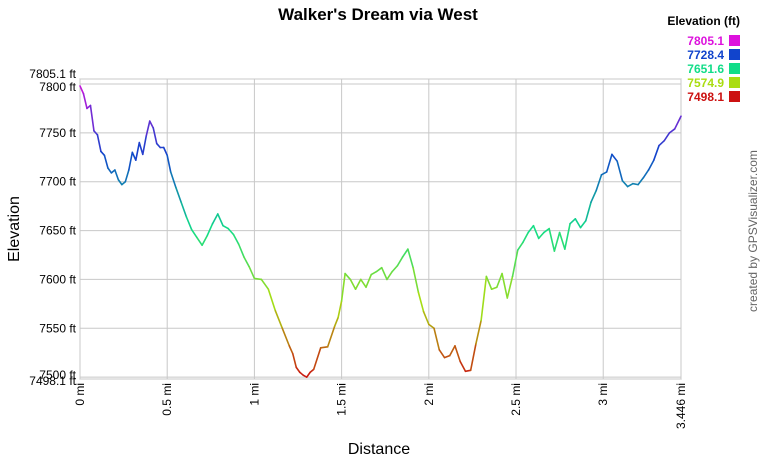 Image resolution: width=760 pixels, height=460 pixels. Describe the element at coordinates (57, 375) in the screenshot. I see `y-tick-label: 7500 ft` at that location.